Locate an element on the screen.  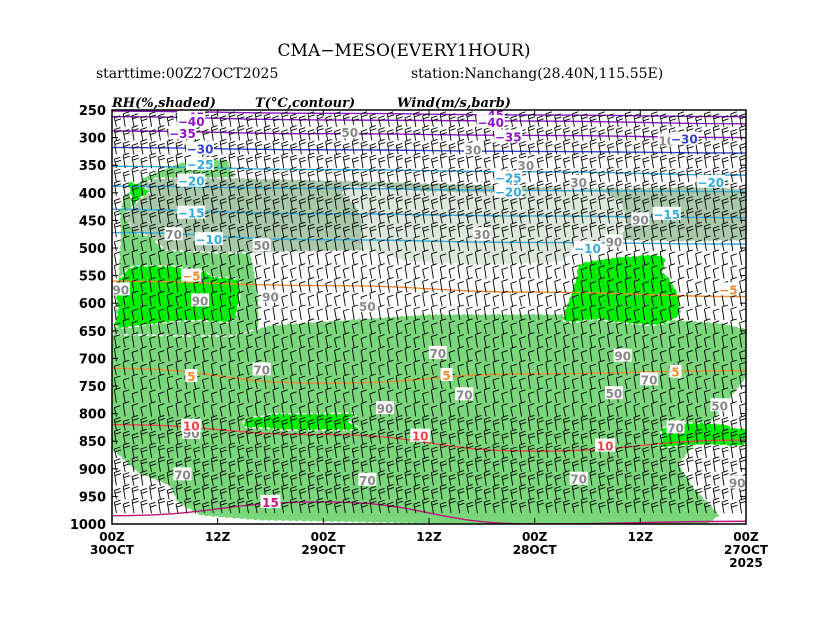
y-tick-label: 850 is located at coordinates (92, 442).